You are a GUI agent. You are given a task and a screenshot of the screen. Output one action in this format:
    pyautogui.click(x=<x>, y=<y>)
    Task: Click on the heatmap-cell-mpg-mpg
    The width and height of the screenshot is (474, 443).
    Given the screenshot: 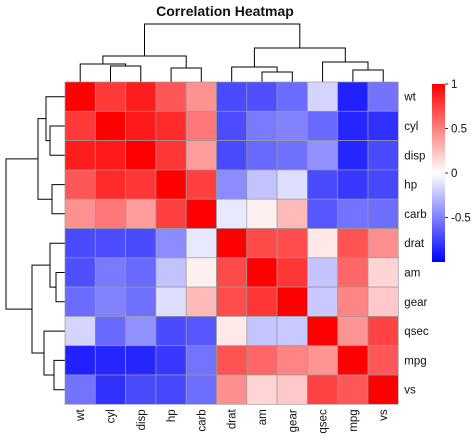 What is the action you would take?
    pyautogui.click(x=353, y=360)
    